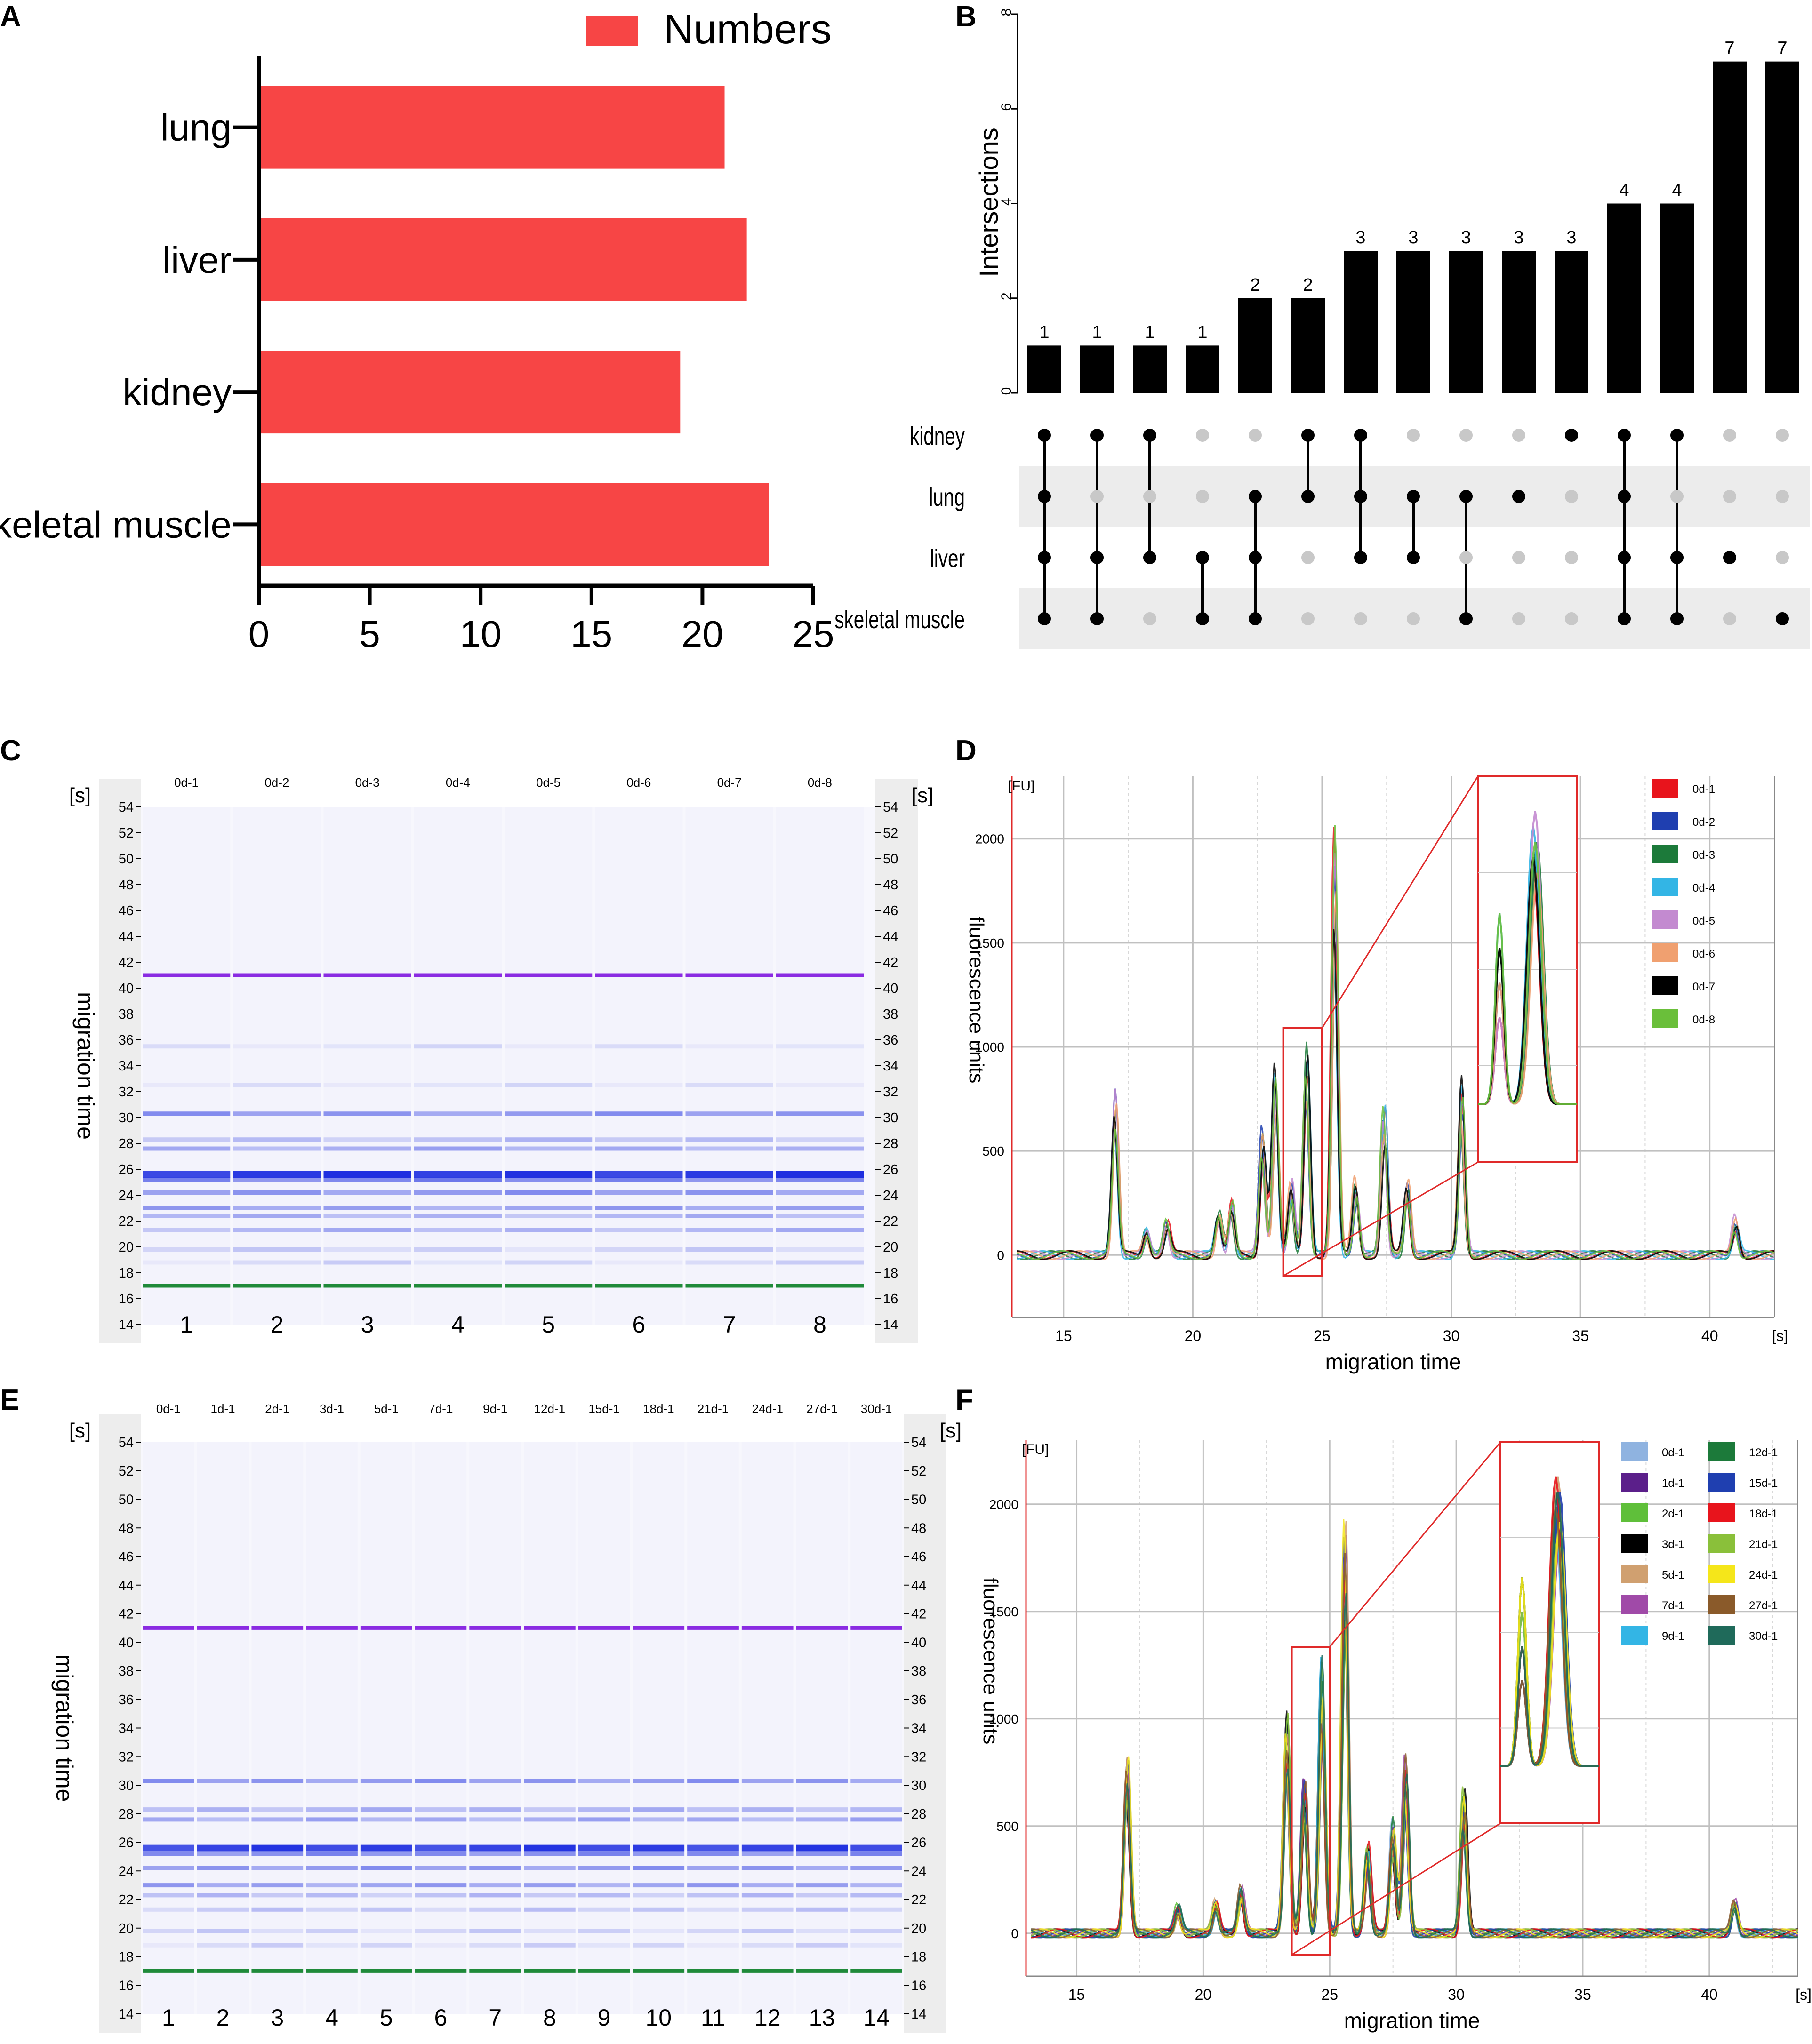 The width and height of the screenshot is (1812, 2044). What do you see at coordinates (918, 1929) in the screenshot?
I see `right-tick-label: 20` at bounding box center [918, 1929].